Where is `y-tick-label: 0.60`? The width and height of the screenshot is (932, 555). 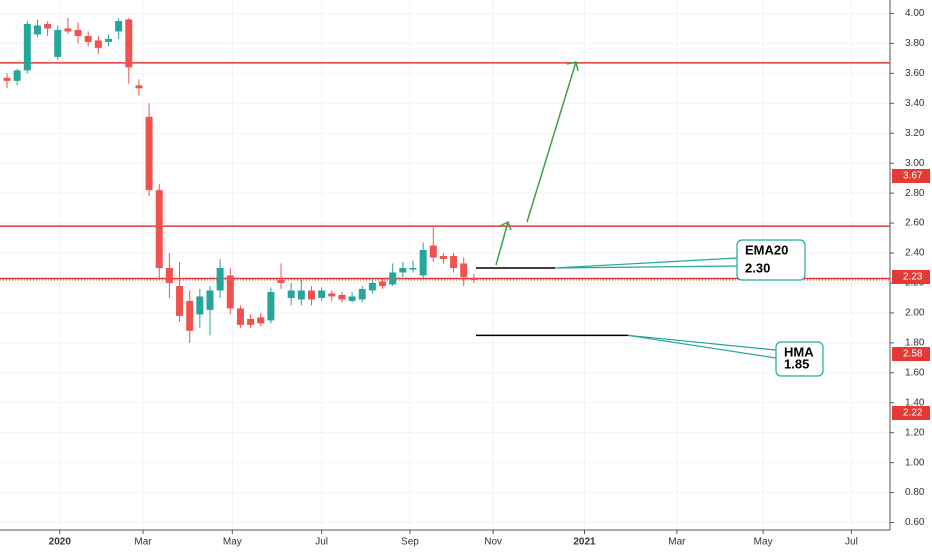 y-tick-label: 0.60 is located at coordinates (915, 522).